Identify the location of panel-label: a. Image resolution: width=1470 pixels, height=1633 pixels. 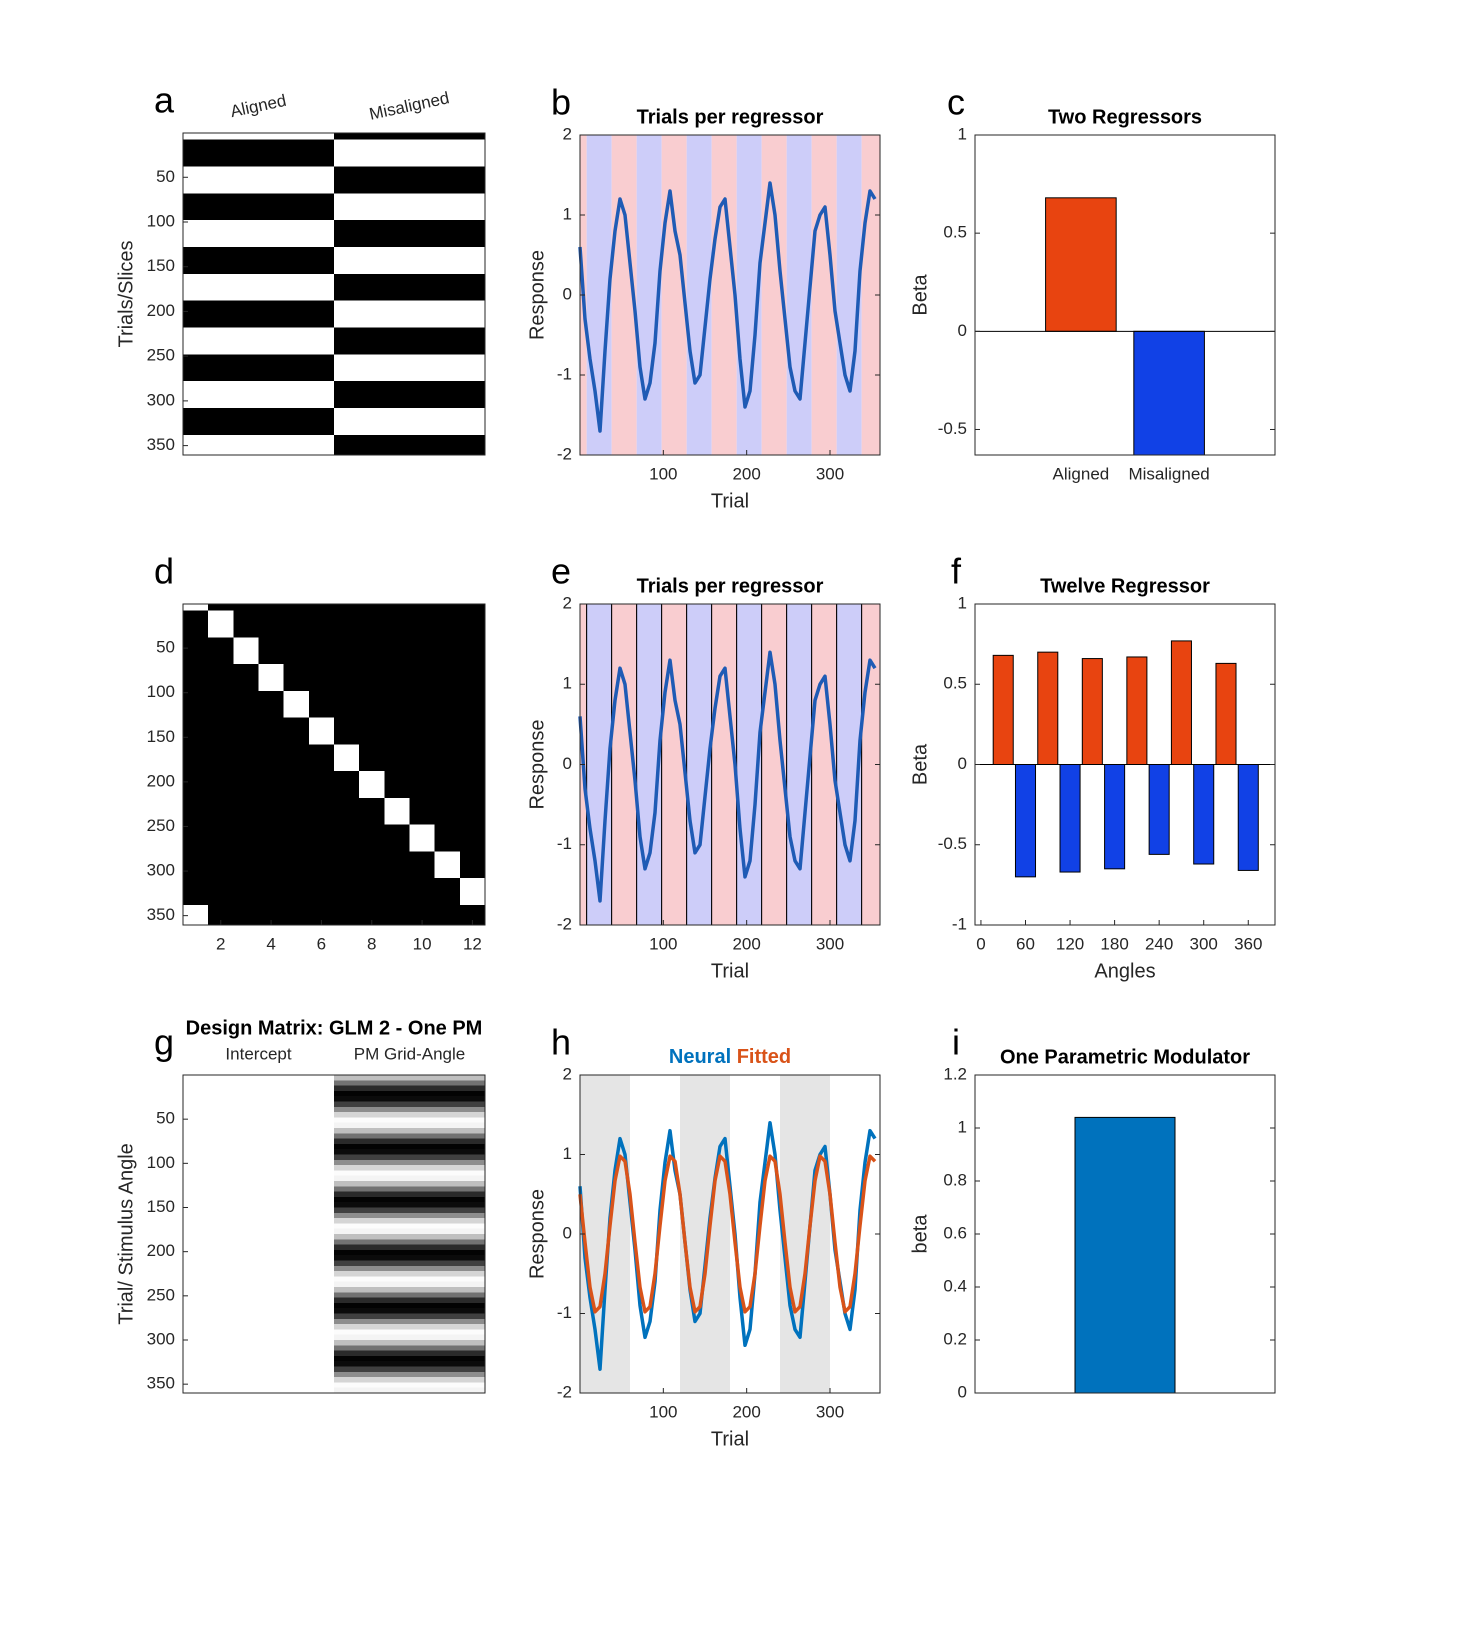
(164, 100).